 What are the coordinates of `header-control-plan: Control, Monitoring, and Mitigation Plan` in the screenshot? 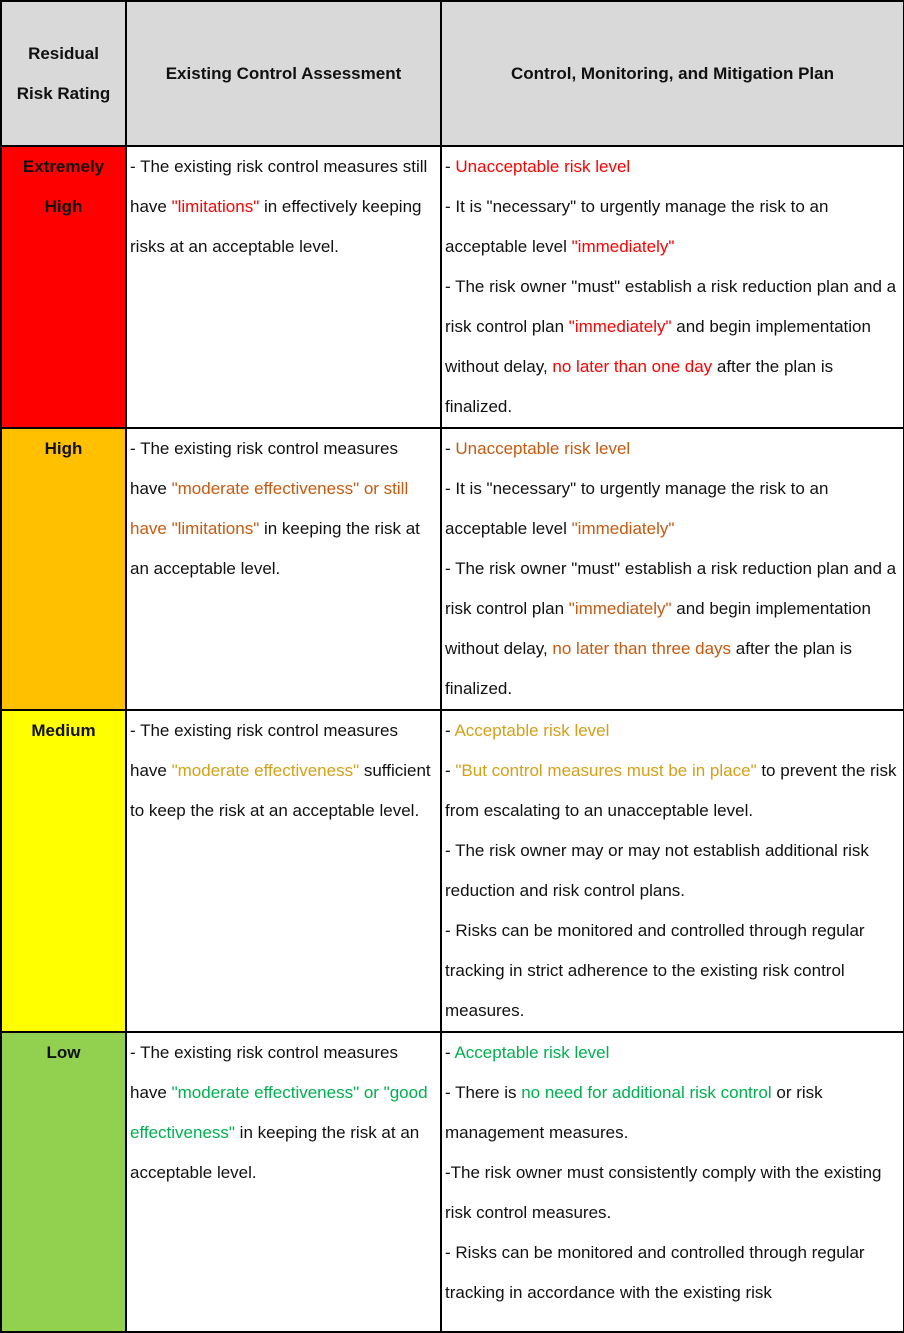 It's located at (672, 73).